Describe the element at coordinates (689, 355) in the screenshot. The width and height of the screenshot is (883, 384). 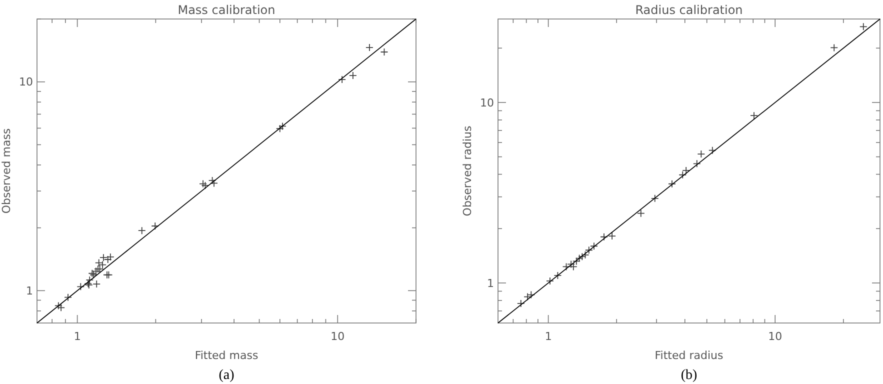
I see `x-axis-title: Fitted radius` at that location.